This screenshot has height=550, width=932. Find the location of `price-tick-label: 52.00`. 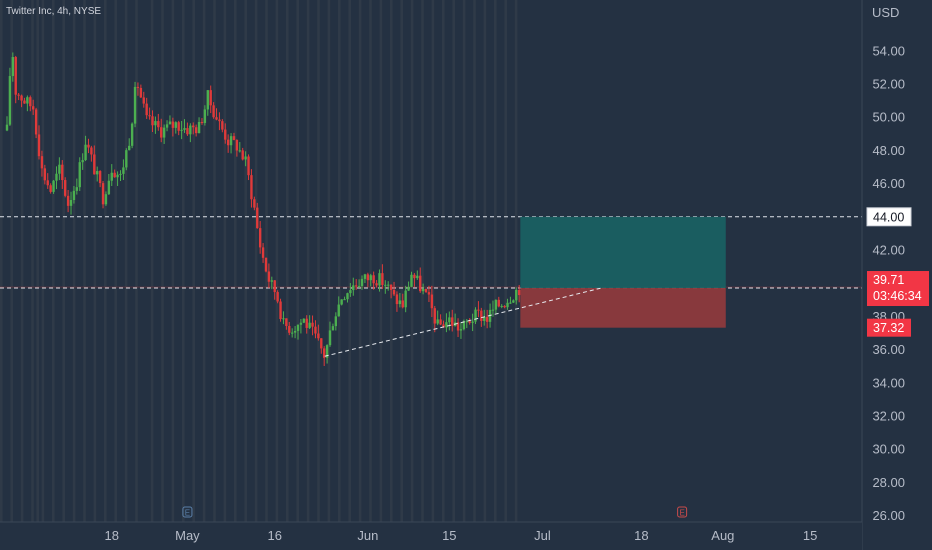

price-tick-label: 52.00 is located at coordinates (888, 84).